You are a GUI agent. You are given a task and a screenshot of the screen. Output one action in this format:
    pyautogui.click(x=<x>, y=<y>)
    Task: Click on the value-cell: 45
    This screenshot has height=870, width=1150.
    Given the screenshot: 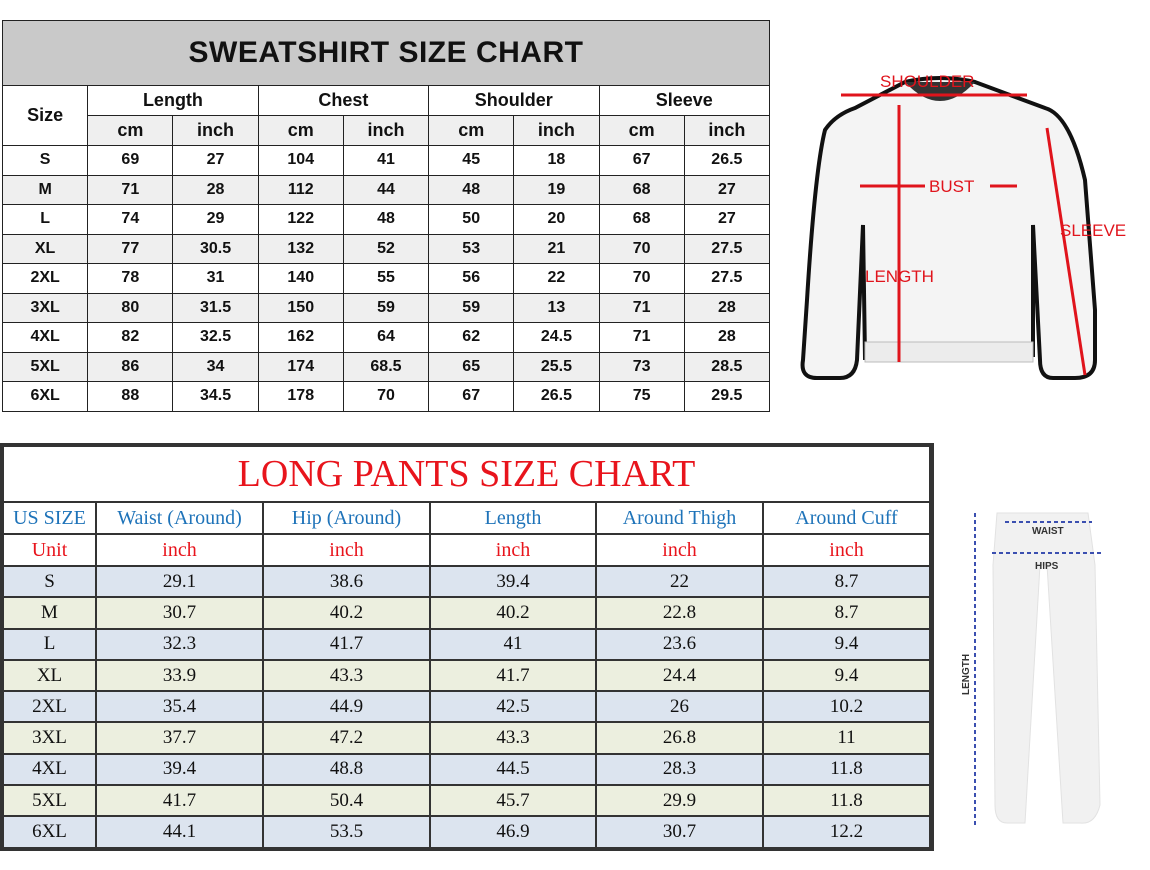 What is the action you would take?
    pyautogui.click(x=471, y=160)
    